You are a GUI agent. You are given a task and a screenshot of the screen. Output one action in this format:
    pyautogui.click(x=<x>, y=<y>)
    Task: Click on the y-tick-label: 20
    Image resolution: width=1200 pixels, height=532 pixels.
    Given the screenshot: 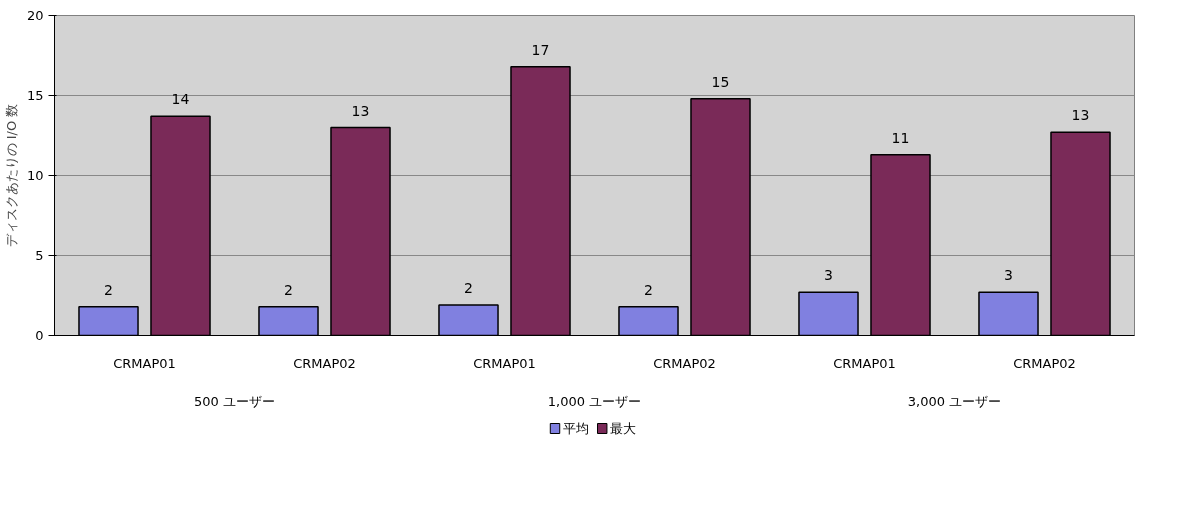 What is the action you would take?
    pyautogui.click(x=35, y=15)
    